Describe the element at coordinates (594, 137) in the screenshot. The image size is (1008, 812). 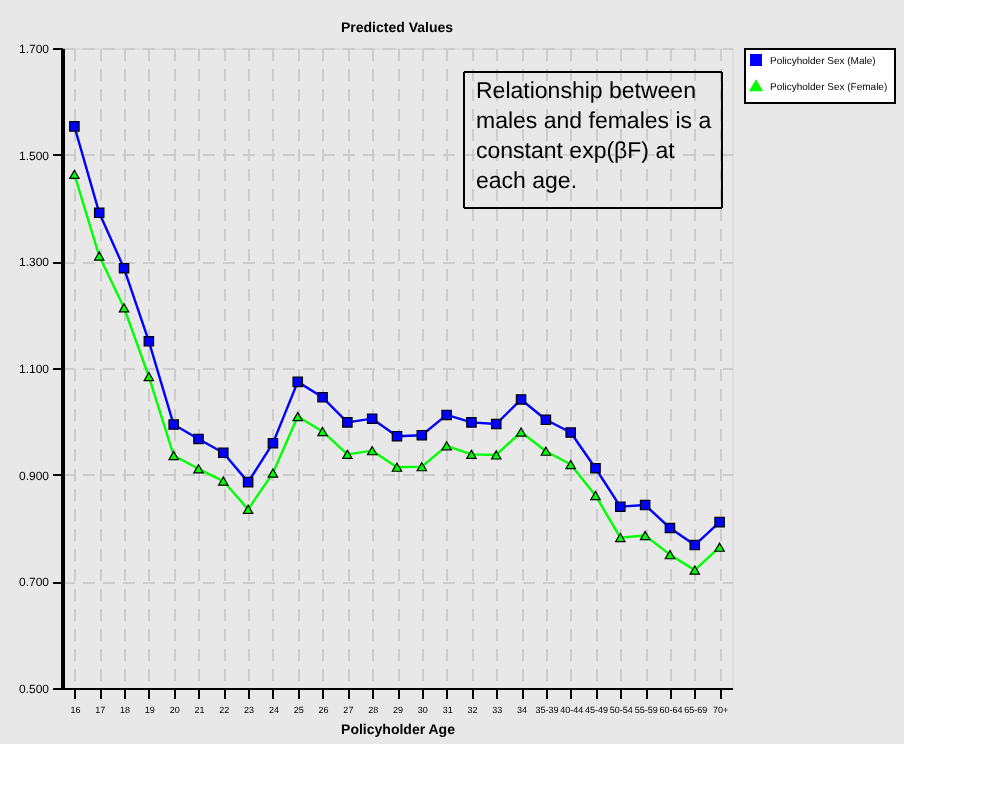
I see `annotation: Relationship between males and females is a constant exp(βF) at each age.` at that location.